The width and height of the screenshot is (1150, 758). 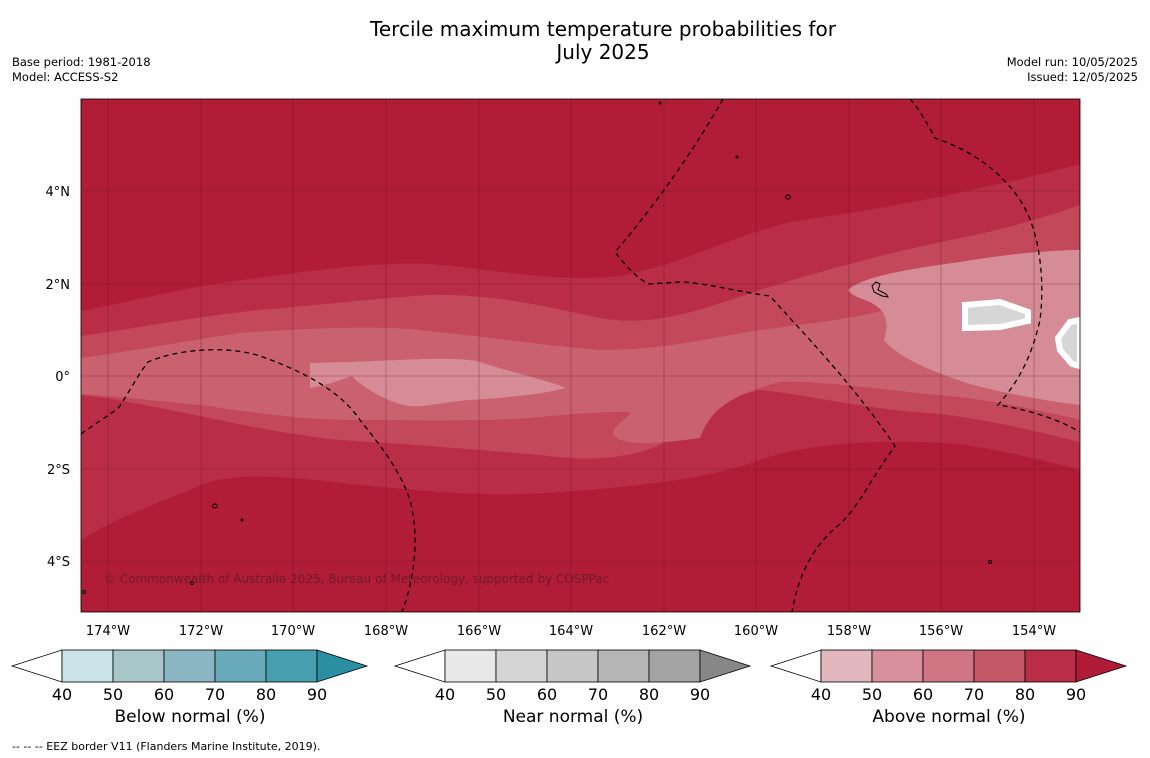 I want to click on colorbars: 40 50 60 70 80 90 40 50 60 70 80 90 40 50 60 70 80 90, so click(x=569, y=676).